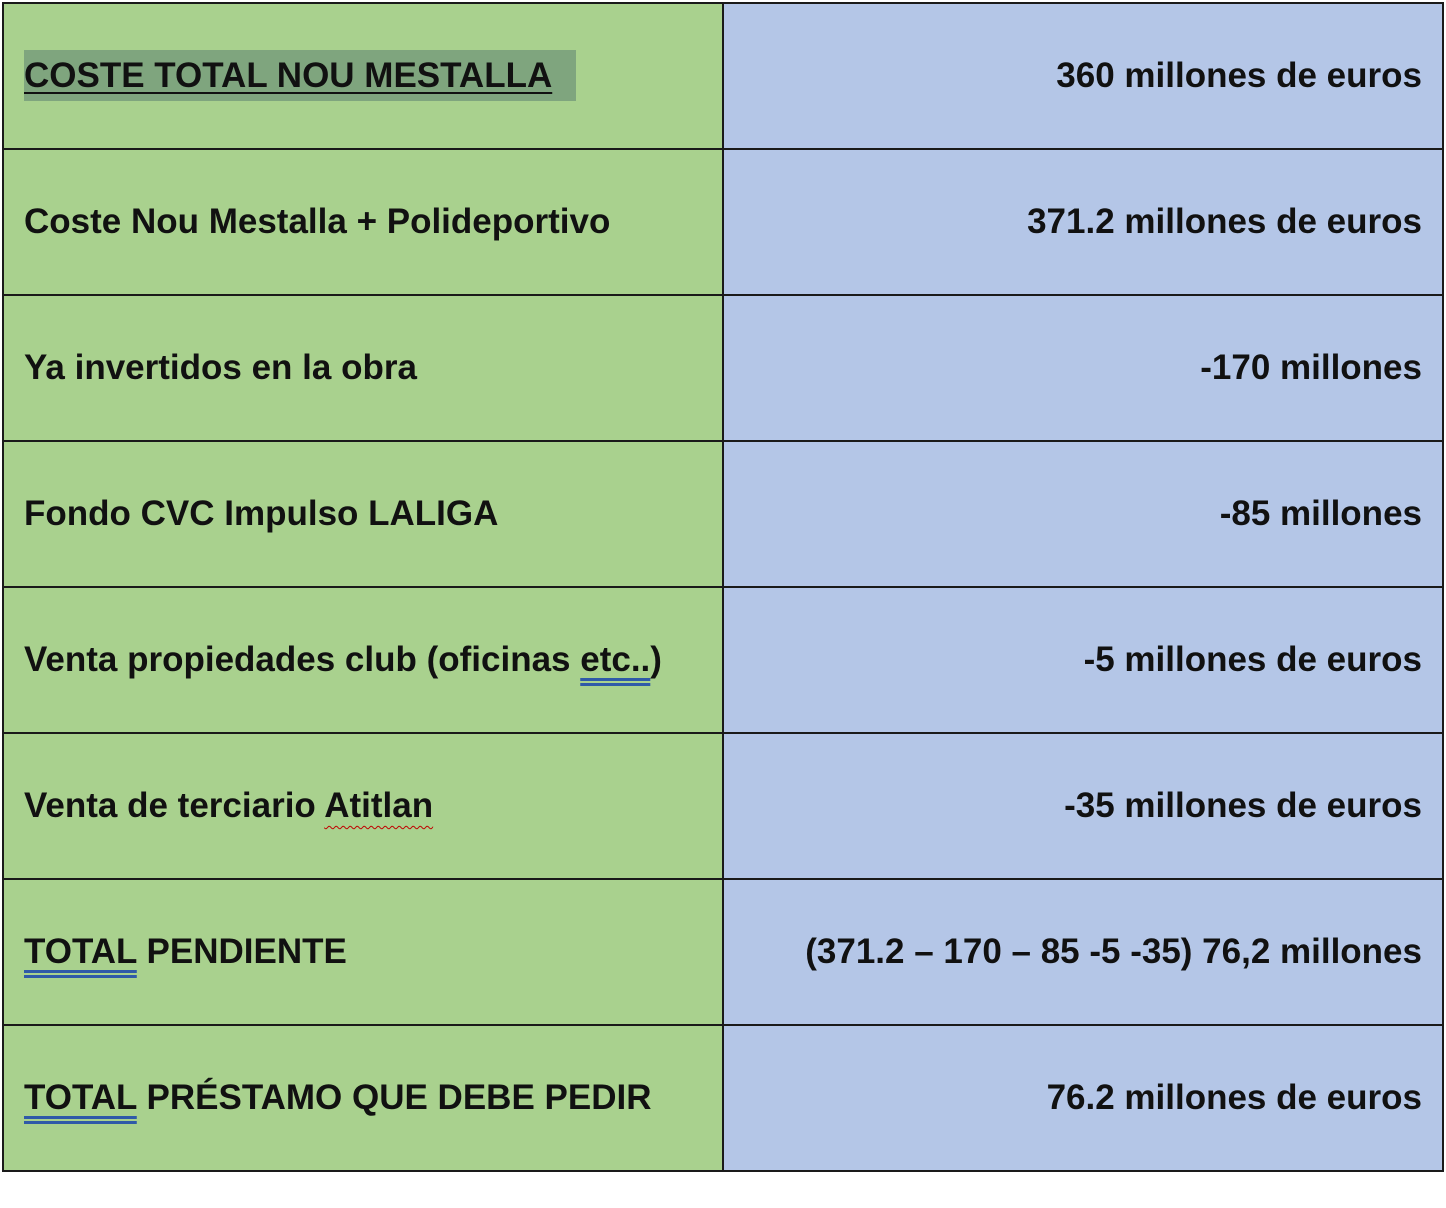  I want to click on label-cell: TOTAL PENDIENTE, so click(363, 952).